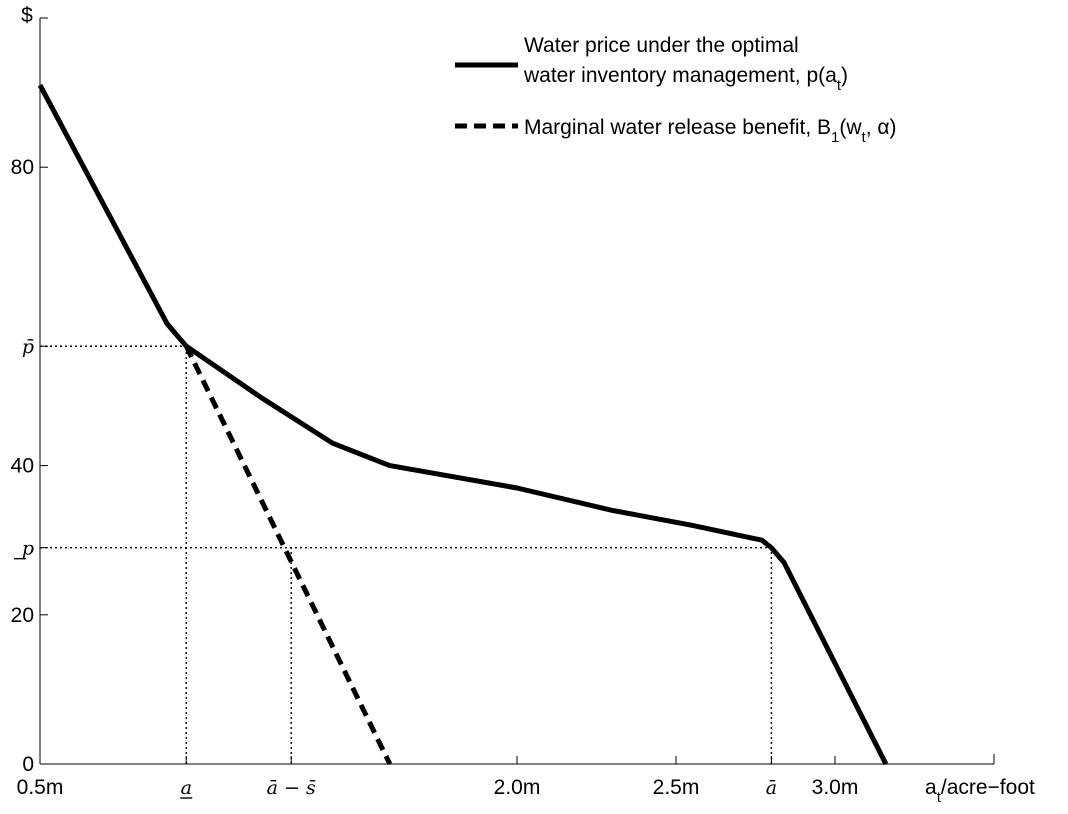 This screenshot has width=1068, height=814. What do you see at coordinates (980, 791) in the screenshot?
I see `x-axis-label: at/acre−foot` at bounding box center [980, 791].